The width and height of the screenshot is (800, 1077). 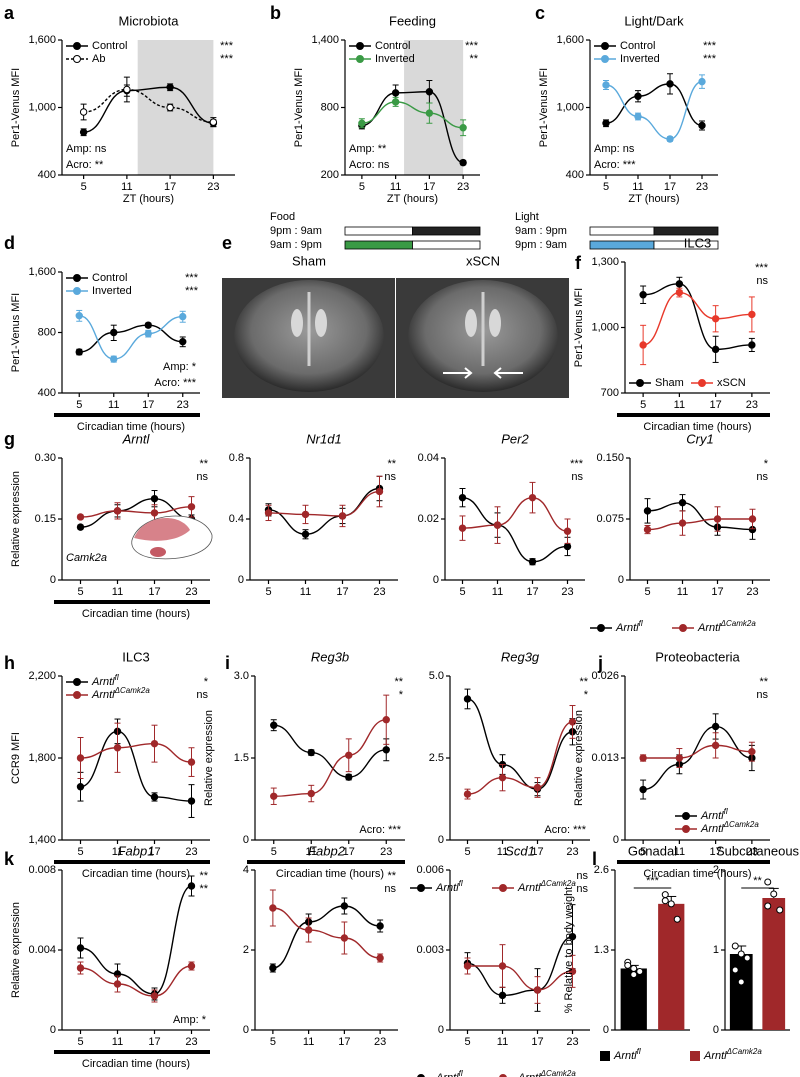 I want to click on y-tick-label: 0.15, so click(x=45, y=519).